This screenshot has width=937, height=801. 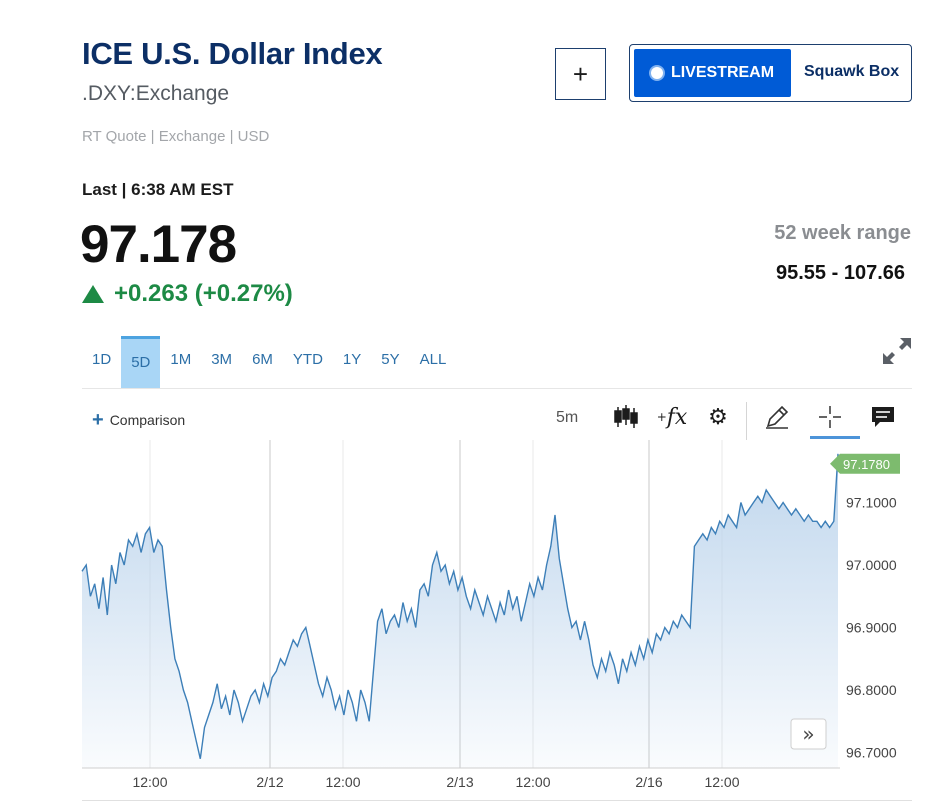 What do you see at coordinates (181, 359) in the screenshot?
I see `tab-1m: 1M` at bounding box center [181, 359].